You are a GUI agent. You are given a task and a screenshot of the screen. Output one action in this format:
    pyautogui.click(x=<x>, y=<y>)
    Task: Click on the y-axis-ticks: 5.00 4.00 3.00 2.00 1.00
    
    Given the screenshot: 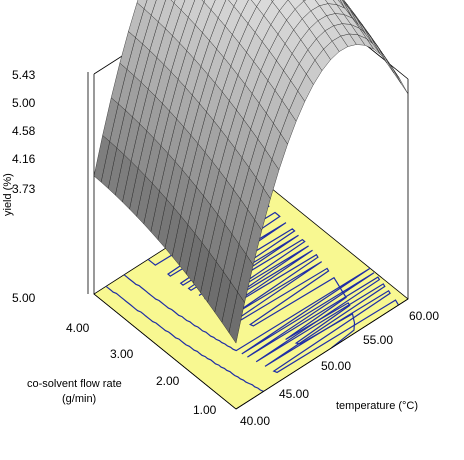 What is the action you would take?
    pyautogui.click(x=114, y=354)
    